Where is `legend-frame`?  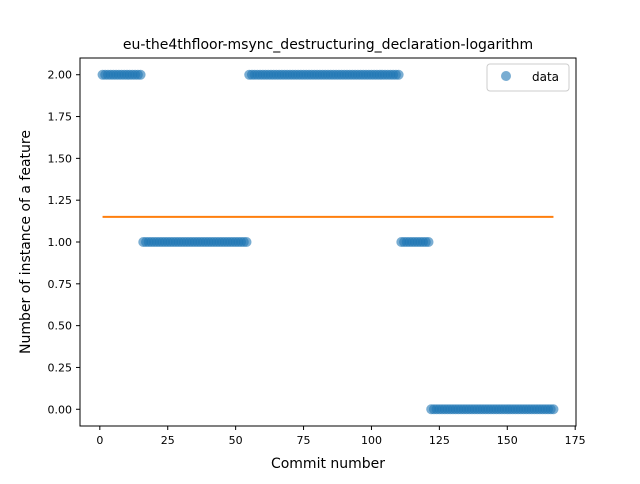
legend-frame is located at coordinates (528, 77).